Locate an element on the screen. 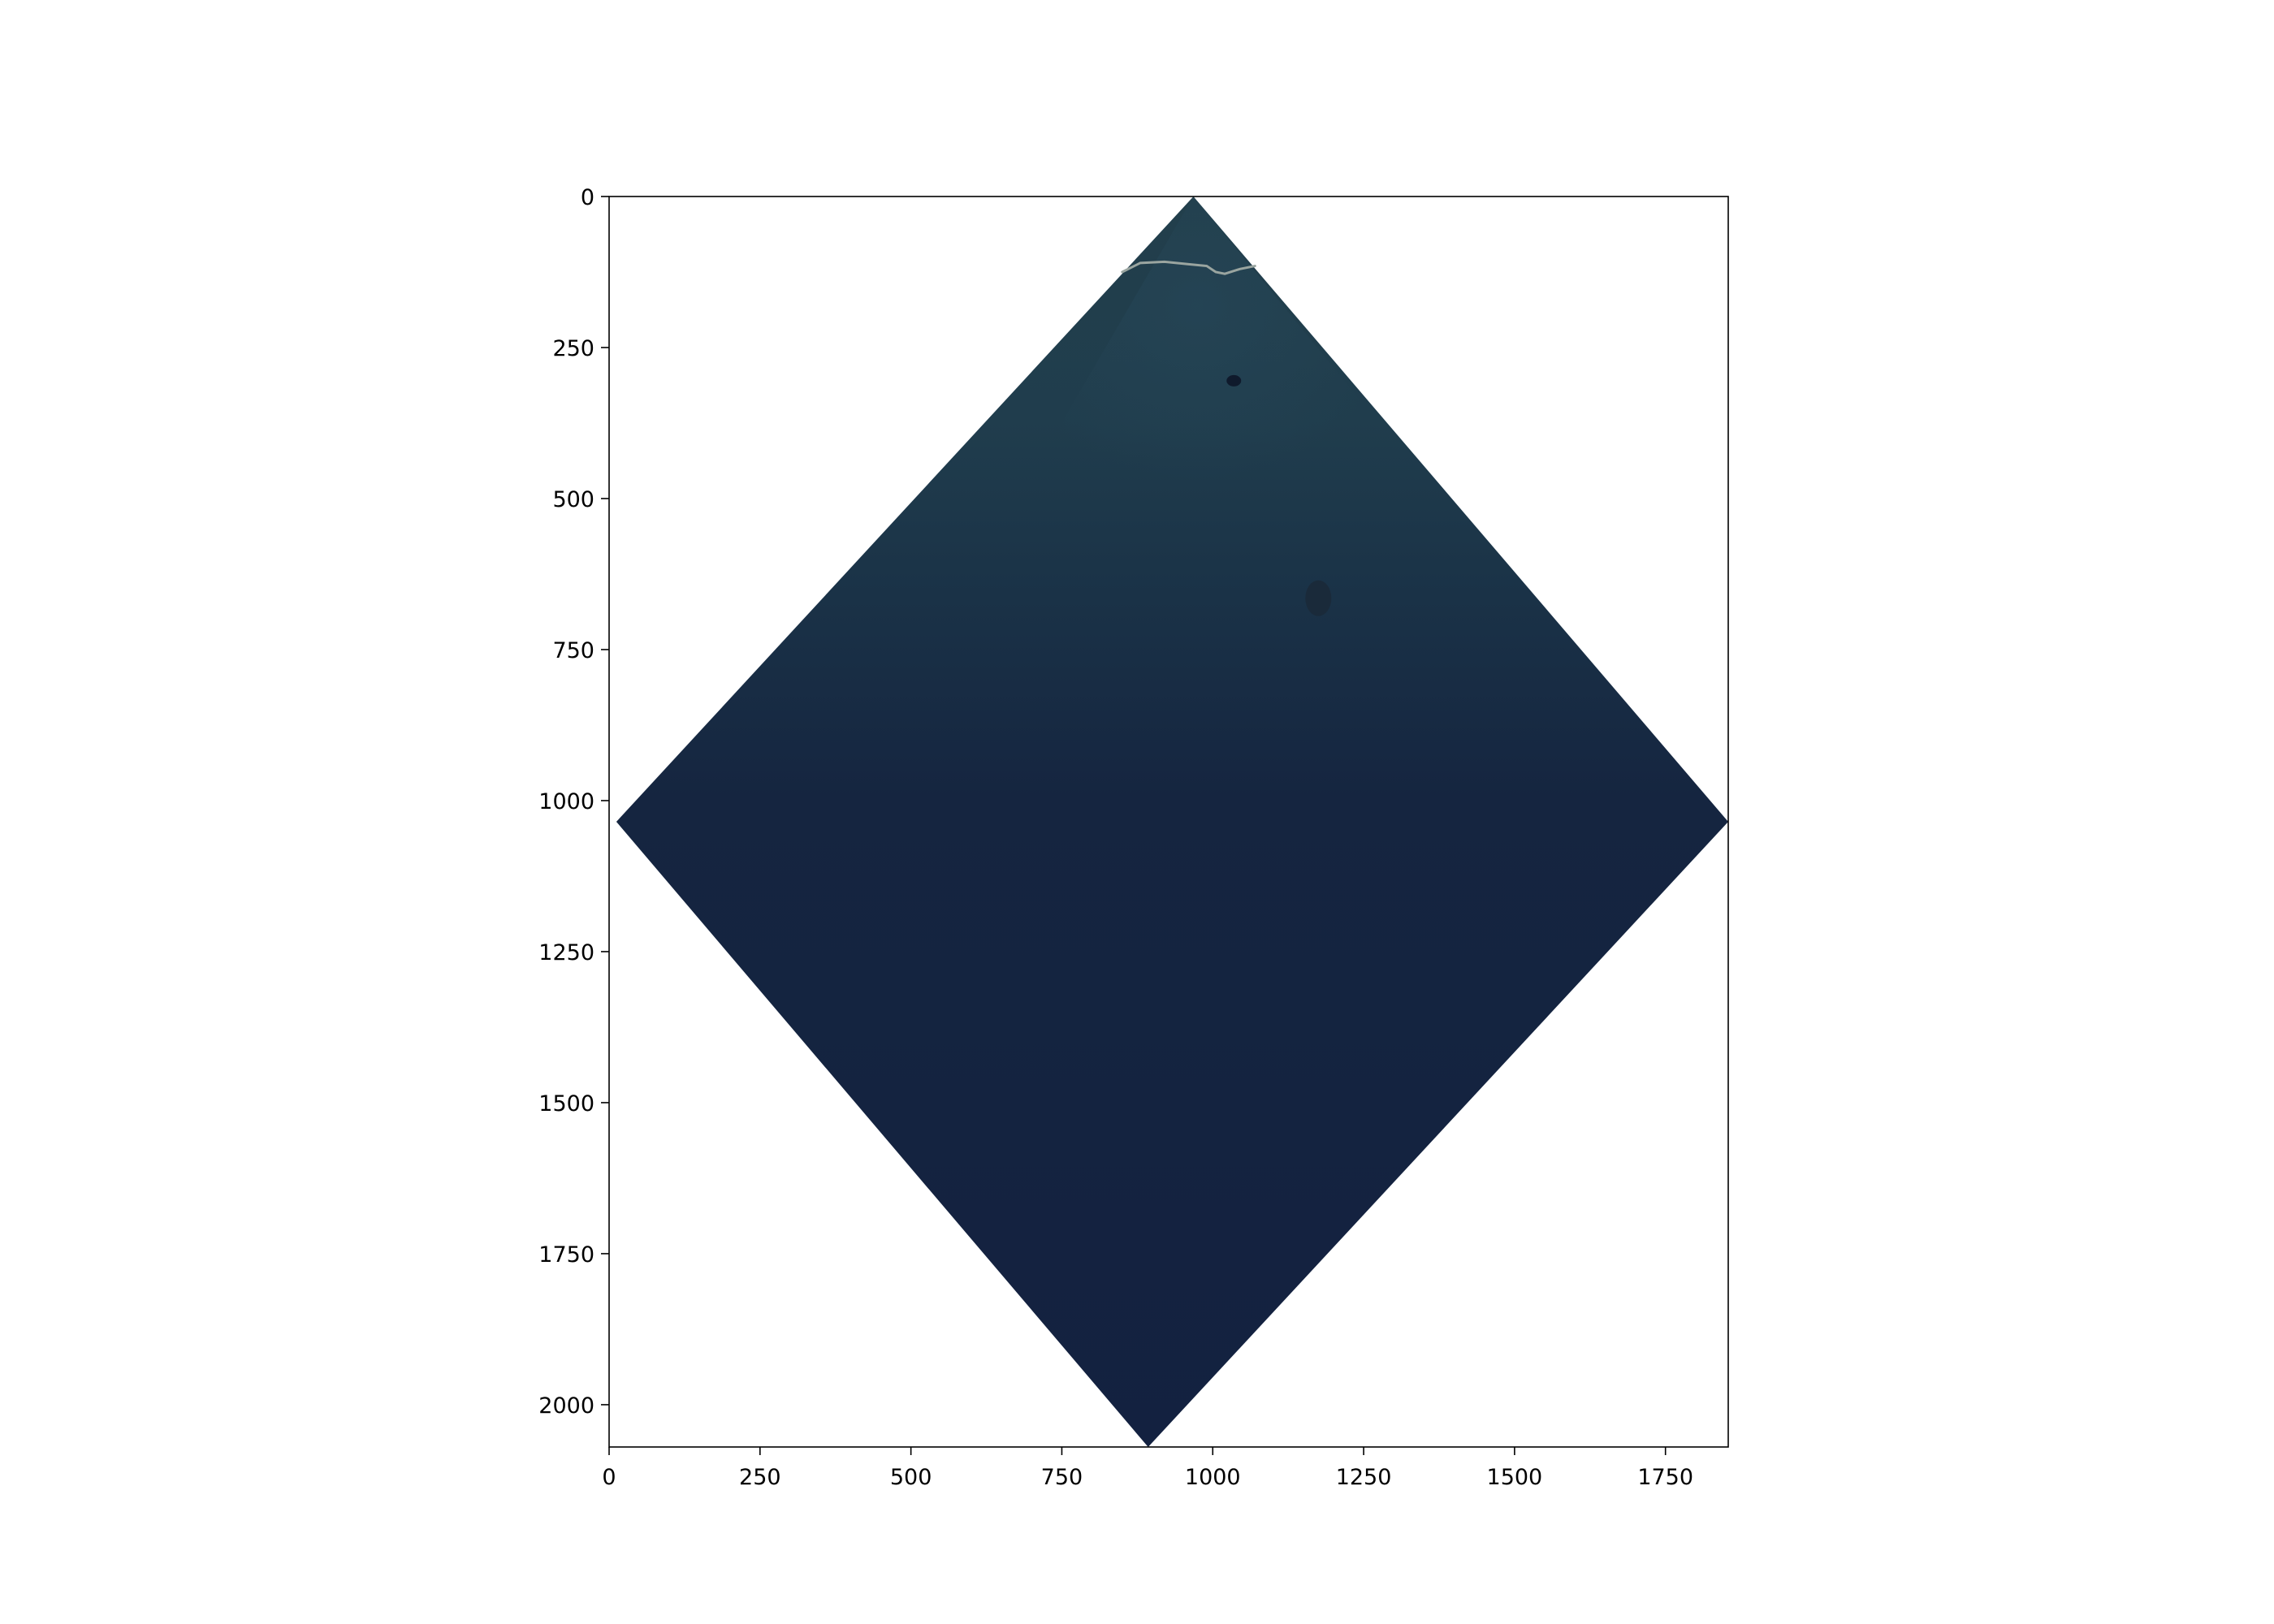  x-tick-label: 500 is located at coordinates (911, 1477).